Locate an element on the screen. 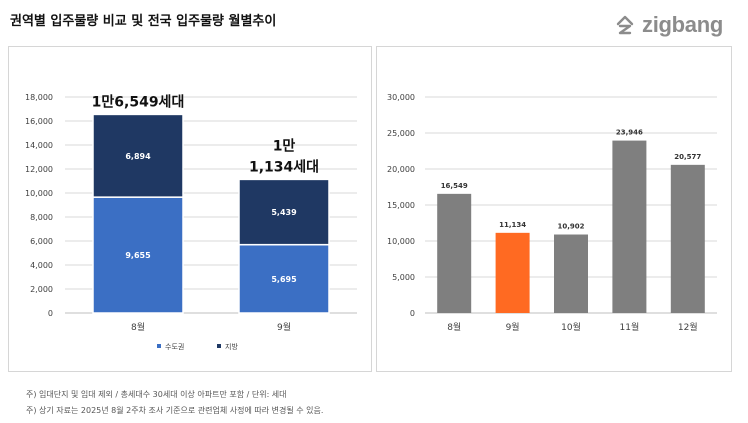 The height and width of the screenshot is (423, 748). y-tick-label: 30,000 is located at coordinates (401, 97).